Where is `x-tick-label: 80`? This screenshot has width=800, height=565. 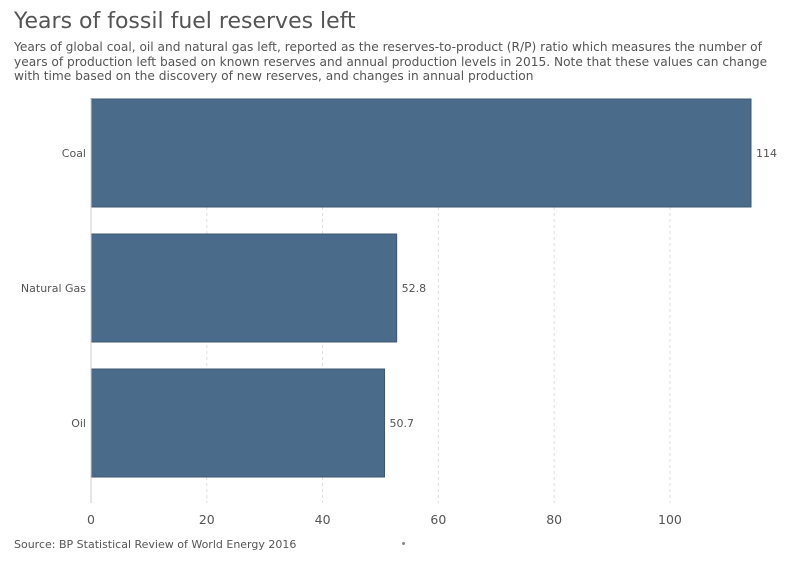
x-tick-label: 80 is located at coordinates (554, 519).